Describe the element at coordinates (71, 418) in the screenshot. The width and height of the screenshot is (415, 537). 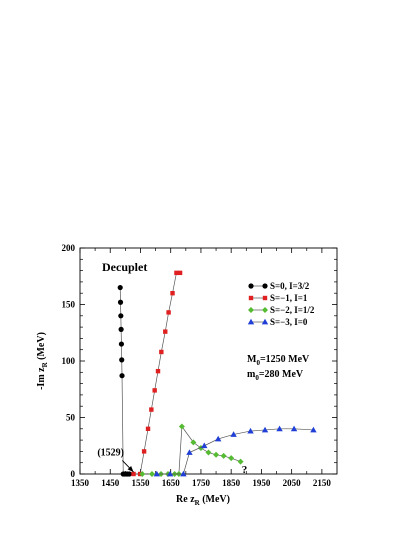
I see `y-tick-label: 50` at that location.